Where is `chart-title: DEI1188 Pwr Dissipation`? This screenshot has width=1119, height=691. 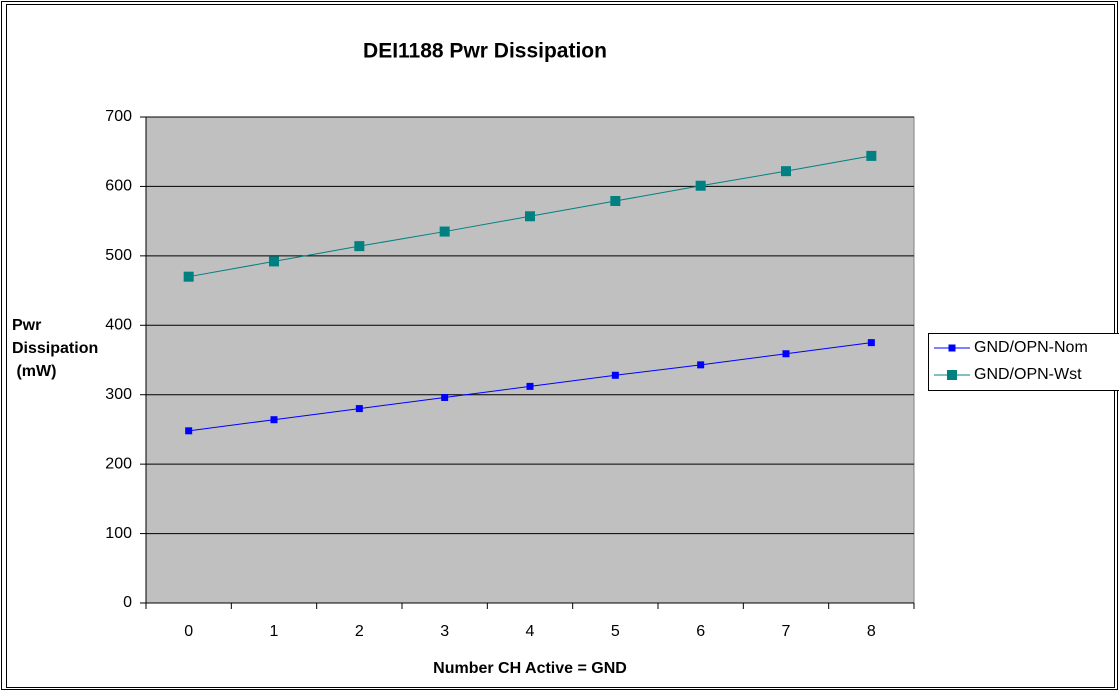 chart-title: DEI1188 Pwr Dissipation is located at coordinates (485, 51).